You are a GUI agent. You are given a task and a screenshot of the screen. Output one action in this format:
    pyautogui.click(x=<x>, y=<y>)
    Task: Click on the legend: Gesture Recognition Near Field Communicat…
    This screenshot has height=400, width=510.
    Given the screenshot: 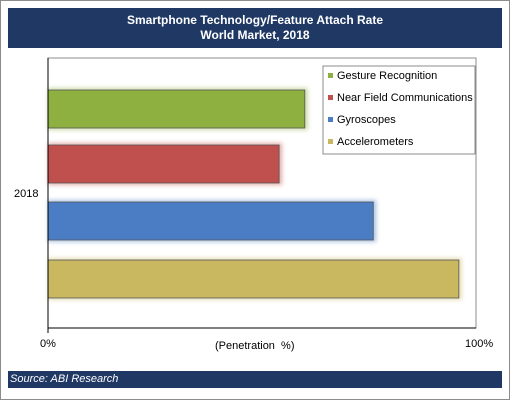 What is the action you would take?
    pyautogui.click(x=399, y=110)
    